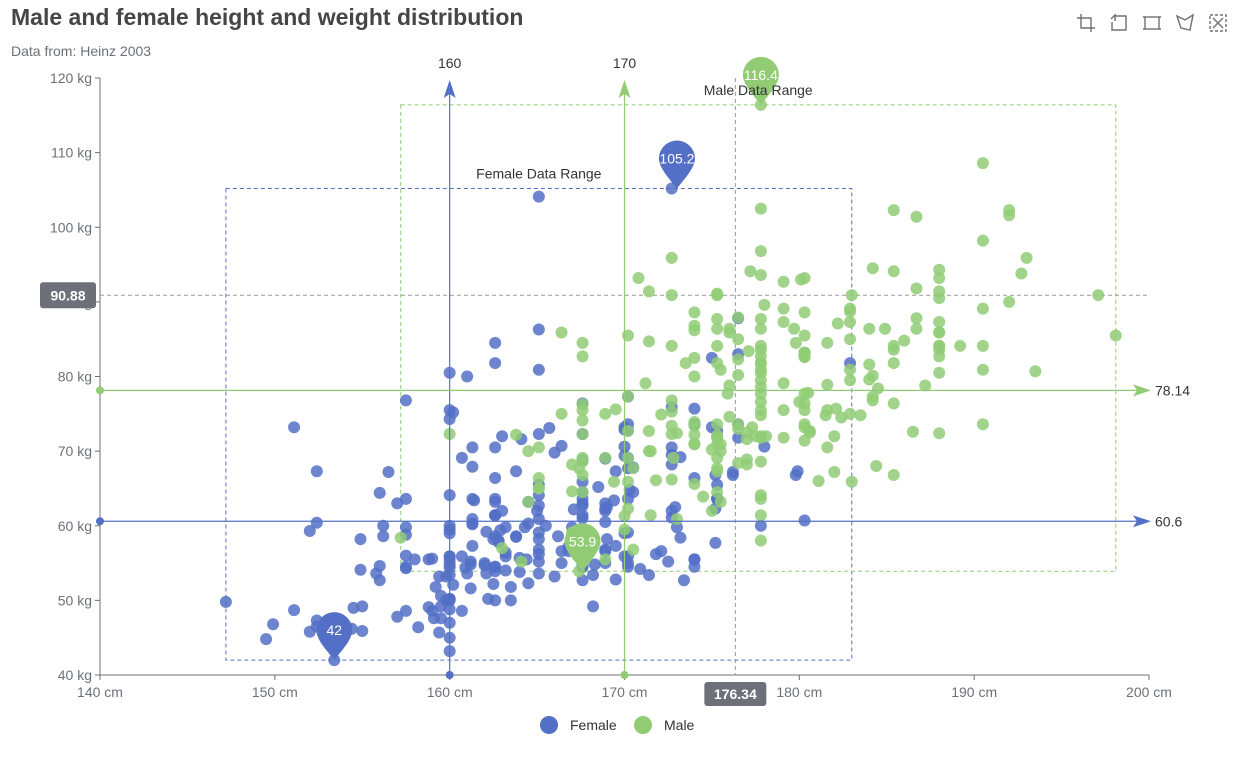 The height and width of the screenshot is (757, 1243). I want to click on female-data-range-label: Female Data Range, so click(539, 173).